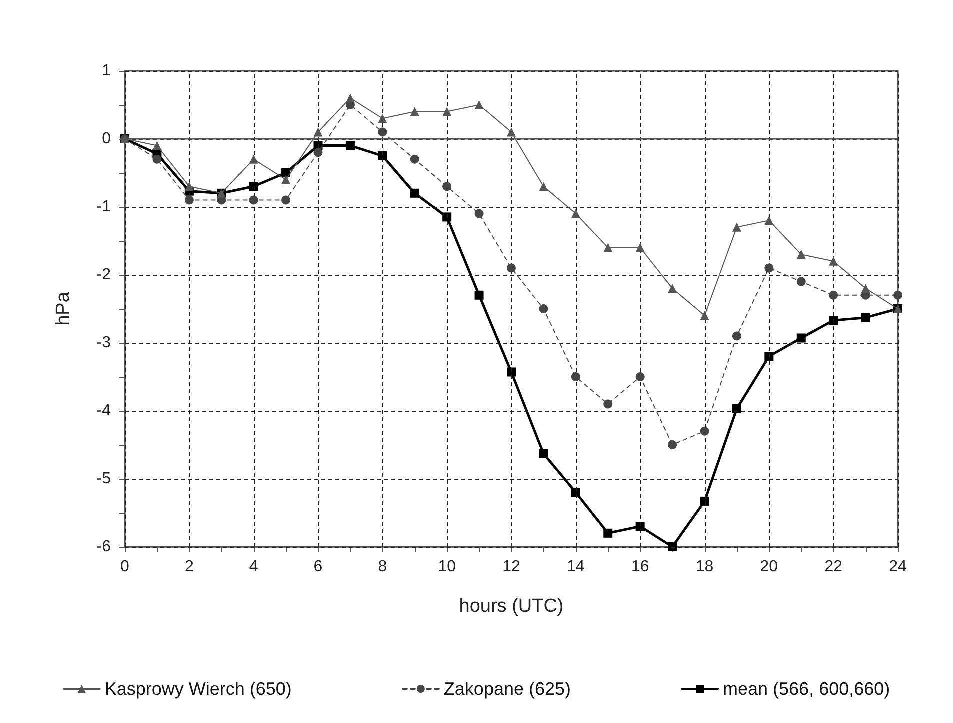 The width and height of the screenshot is (953, 723). Describe the element at coordinates (833, 567) in the screenshot. I see `x-tick-label: 22` at that location.